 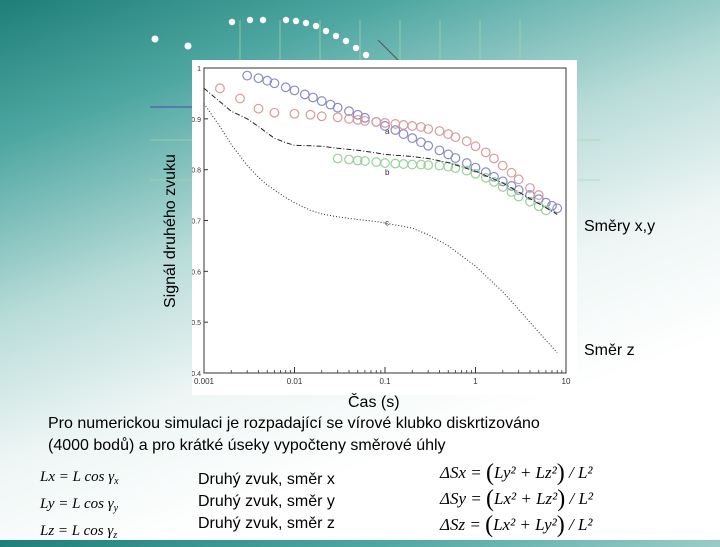 I want to click on legend-line-y: Druhý zvuk, směr y, so click(x=266, y=501).